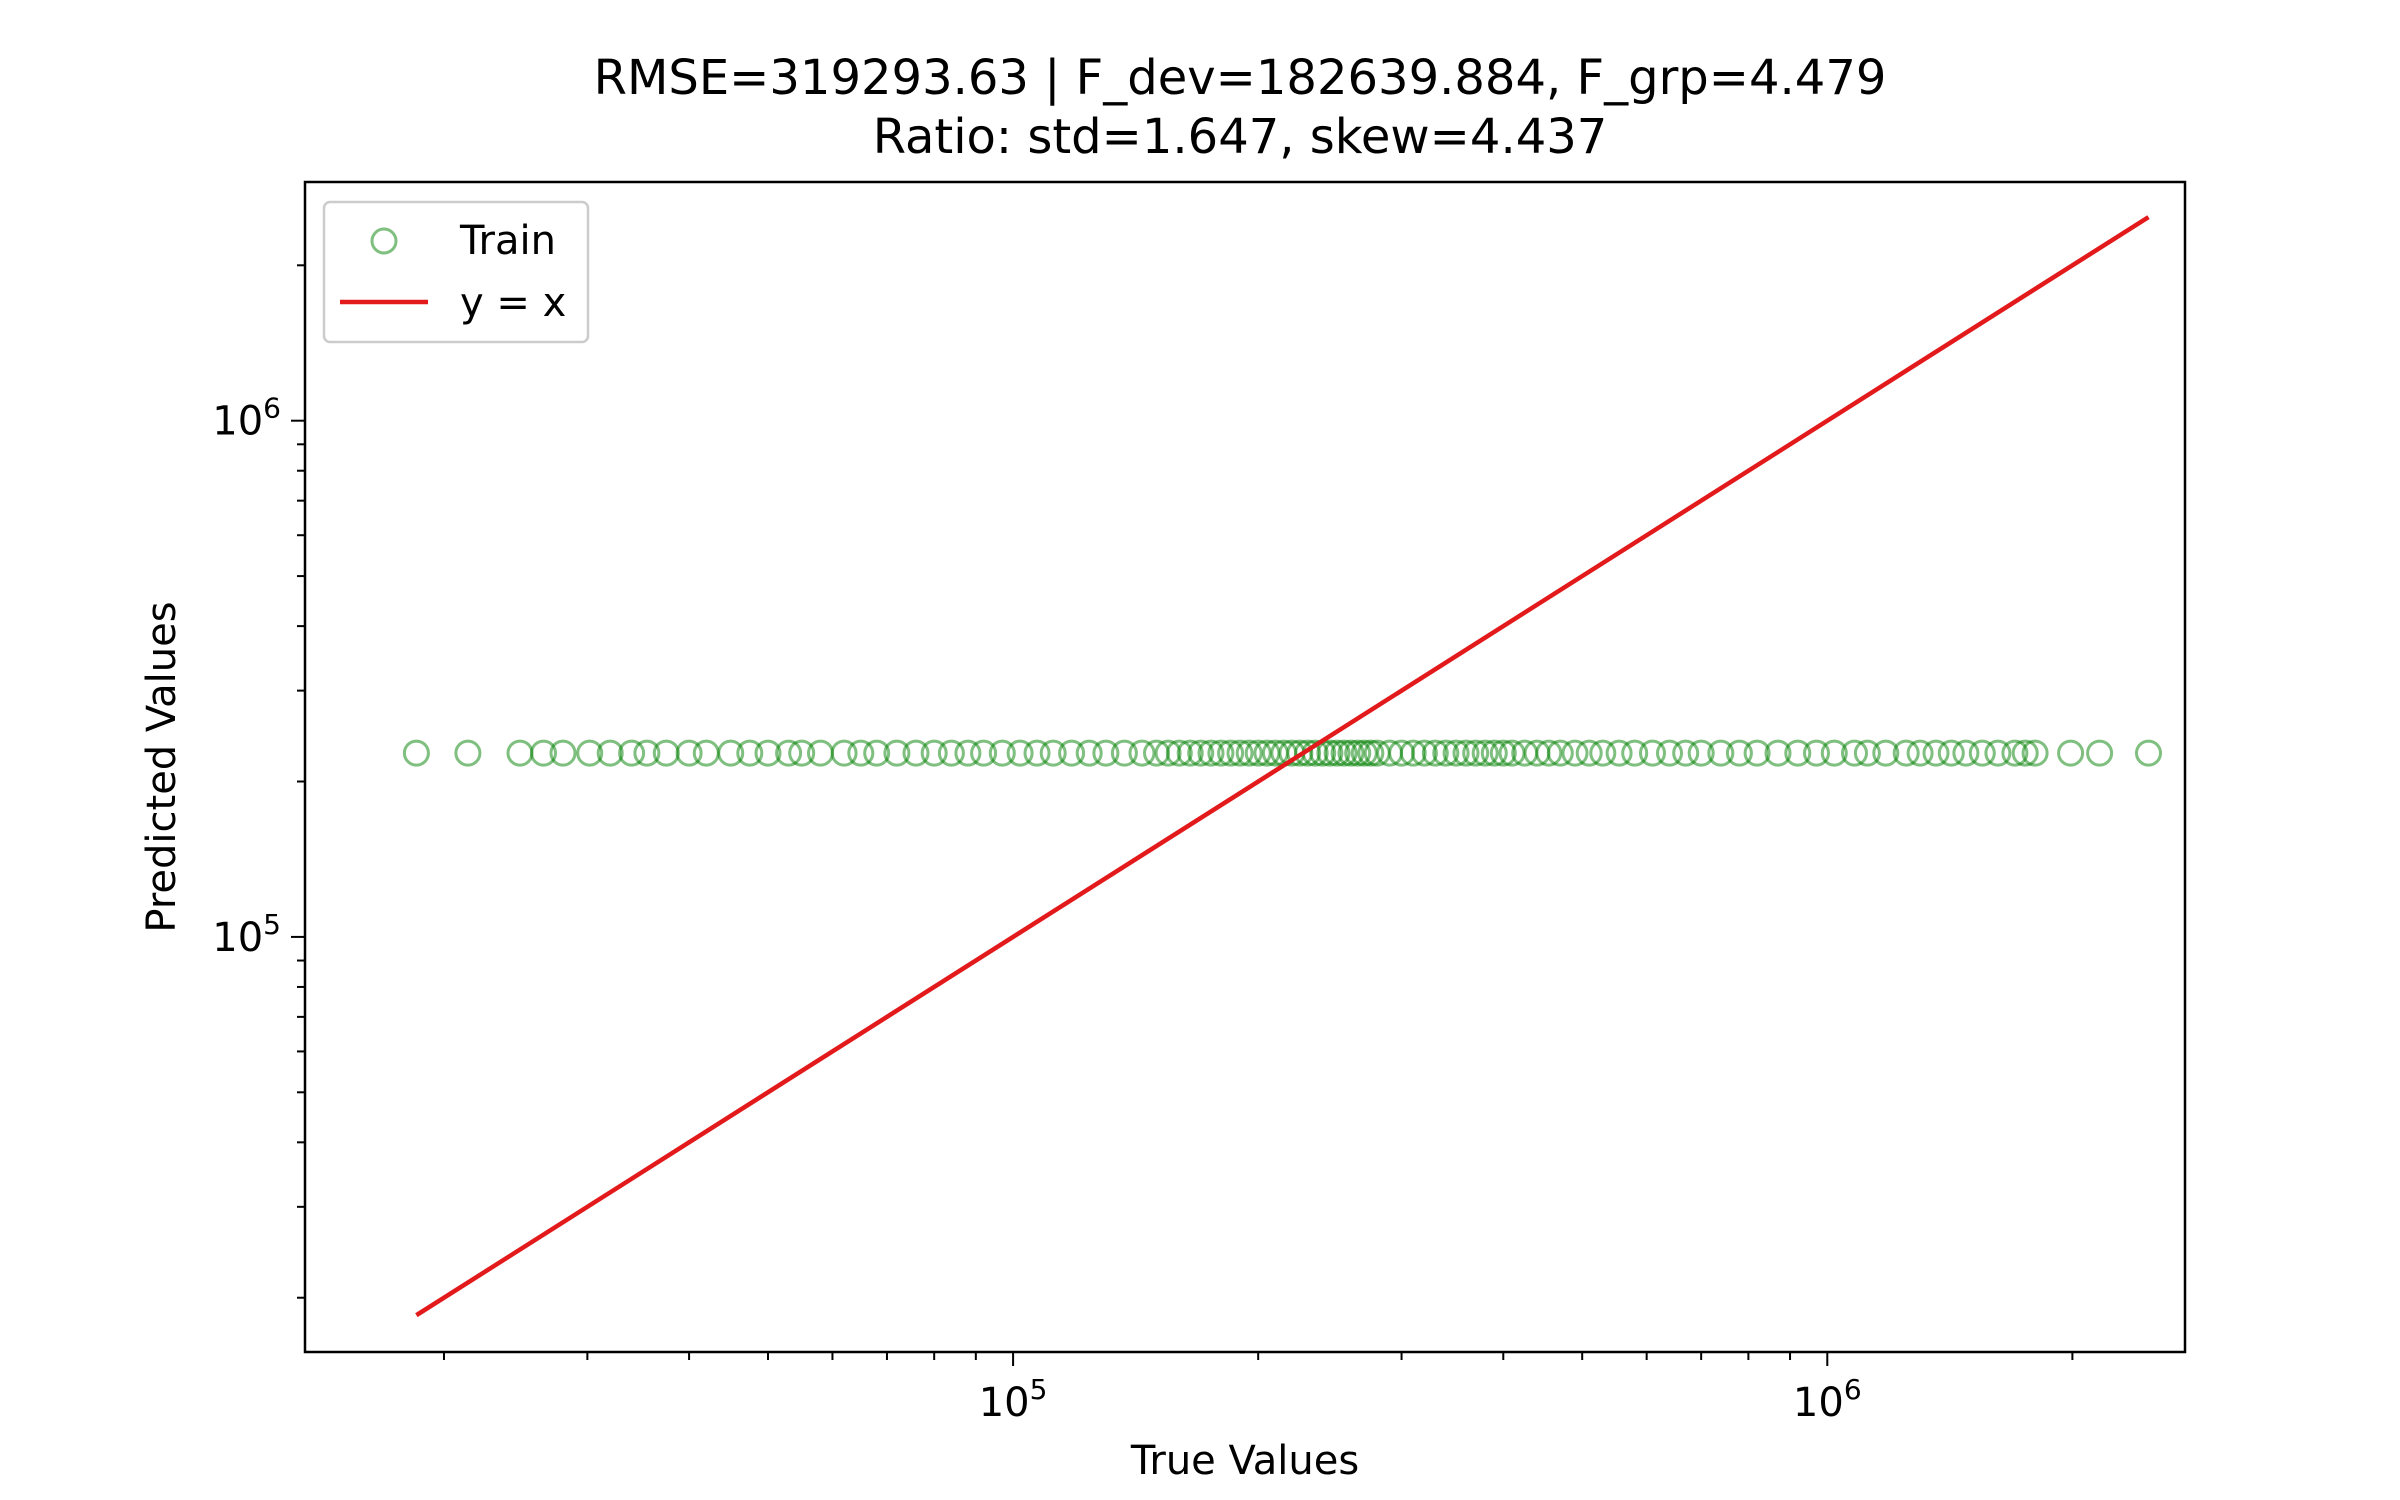  I want to click on x-tick-label: 105, so click(1013, 1399).